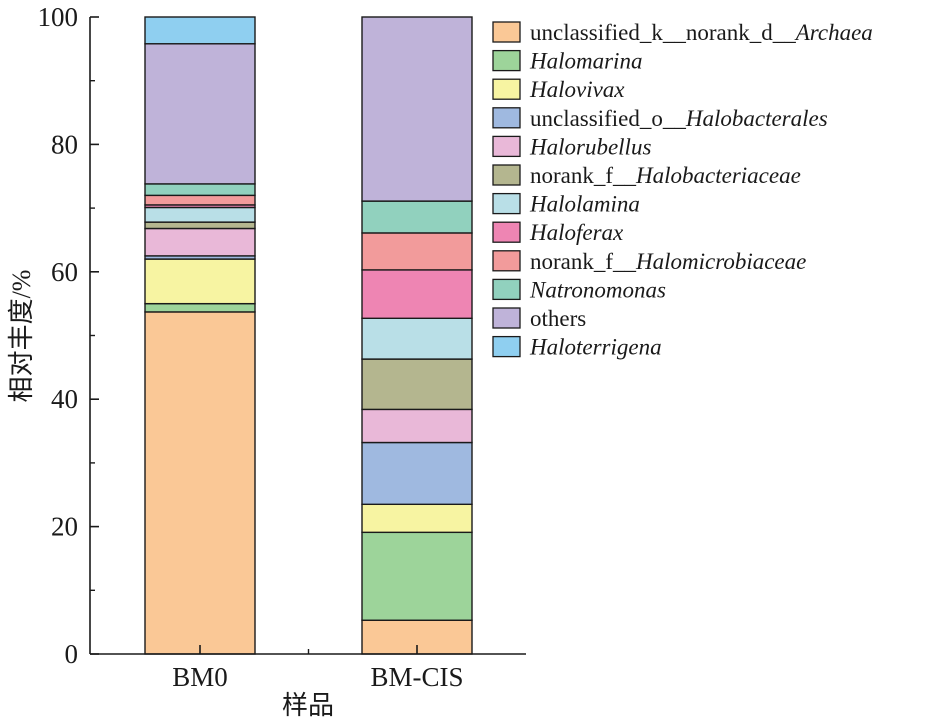 The image size is (949, 728). What do you see at coordinates (64, 399) in the screenshot?
I see `y-tick-label-40: 40` at bounding box center [64, 399].